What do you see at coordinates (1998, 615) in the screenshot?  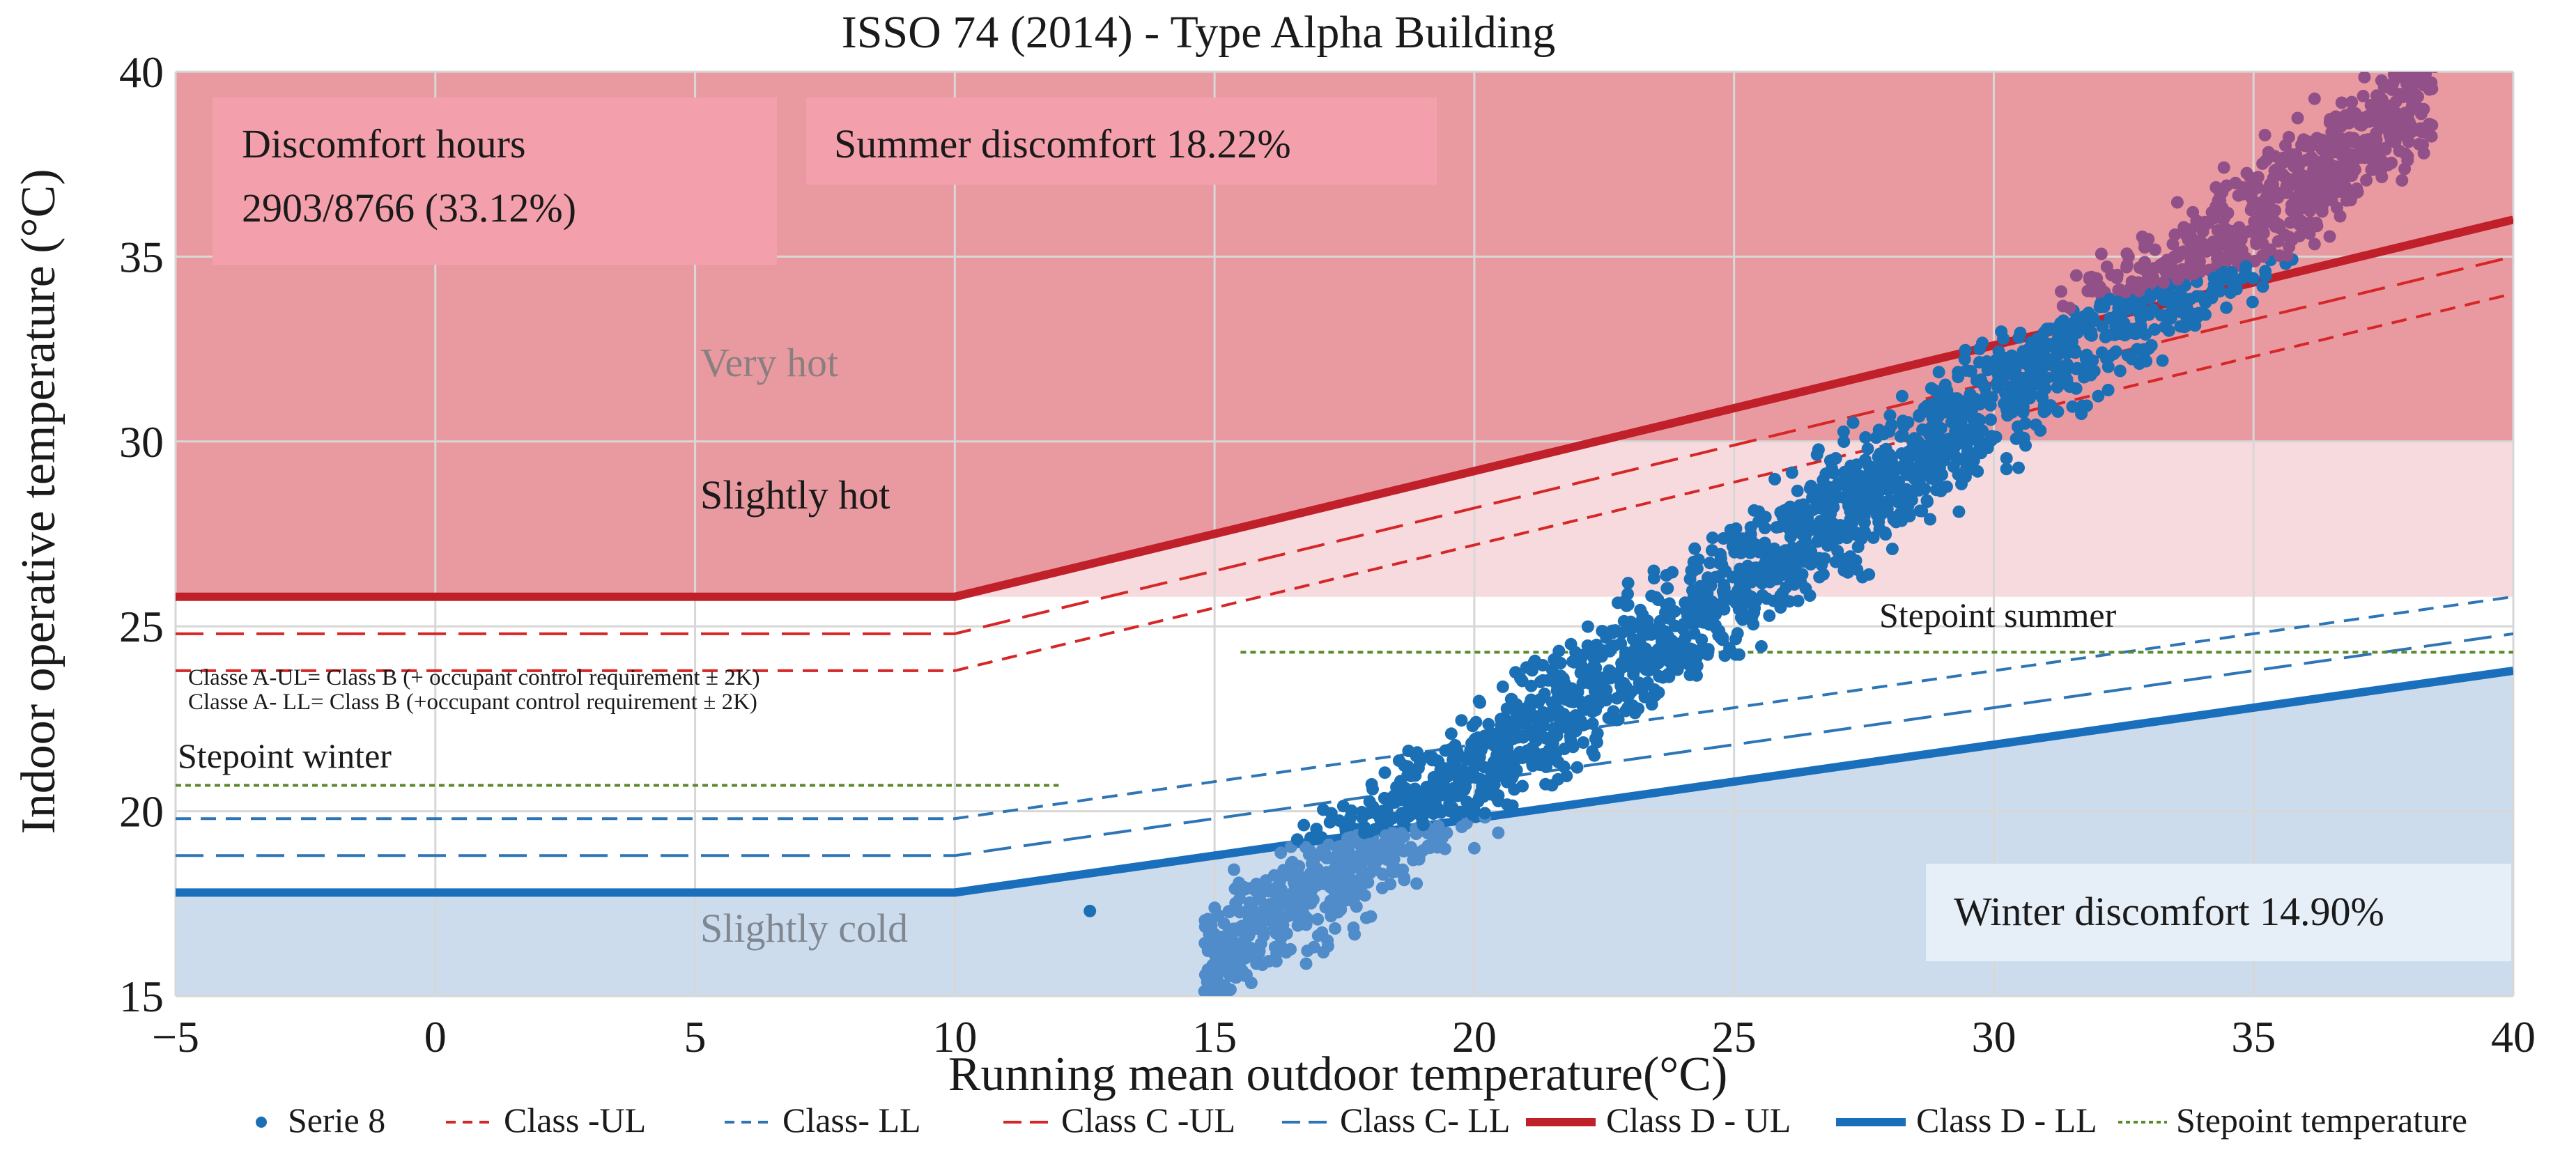 I see `setpoint-summer-label: Stepoint summer` at bounding box center [1998, 615].